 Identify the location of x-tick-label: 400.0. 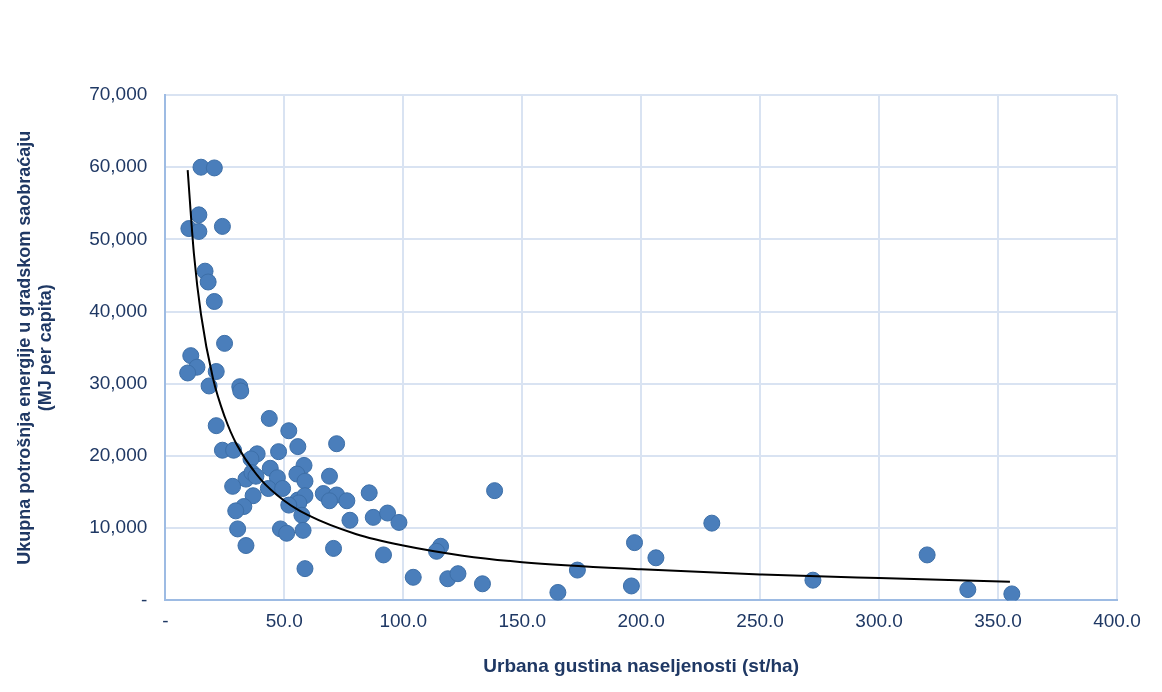
(1117, 621).